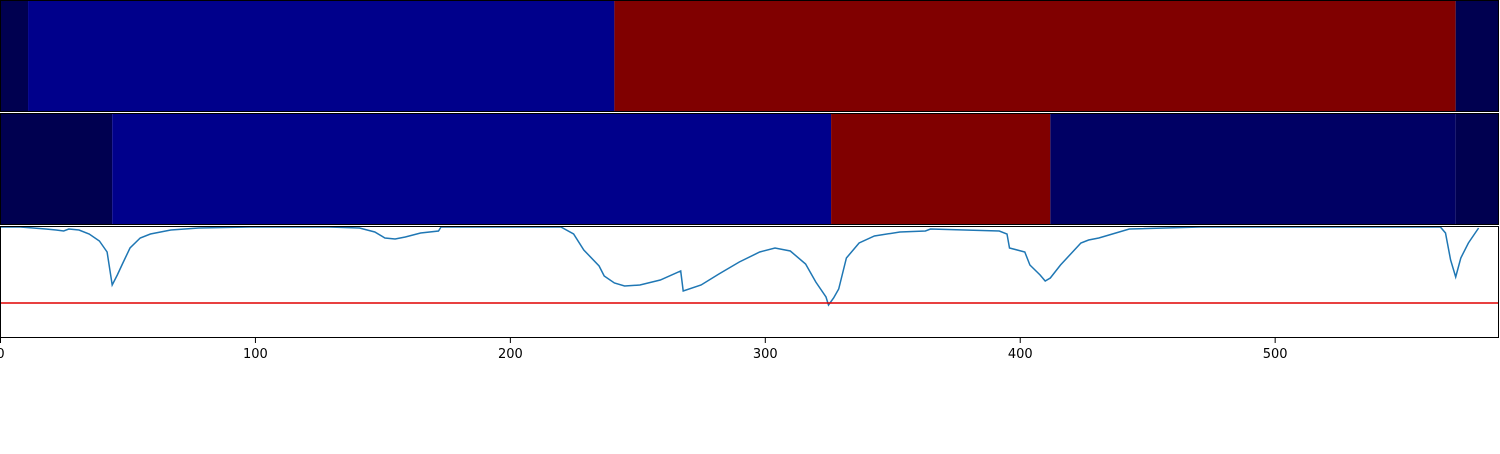 This screenshot has height=454, width=1500. I want to click on x-tick-label: 200, so click(510, 354).